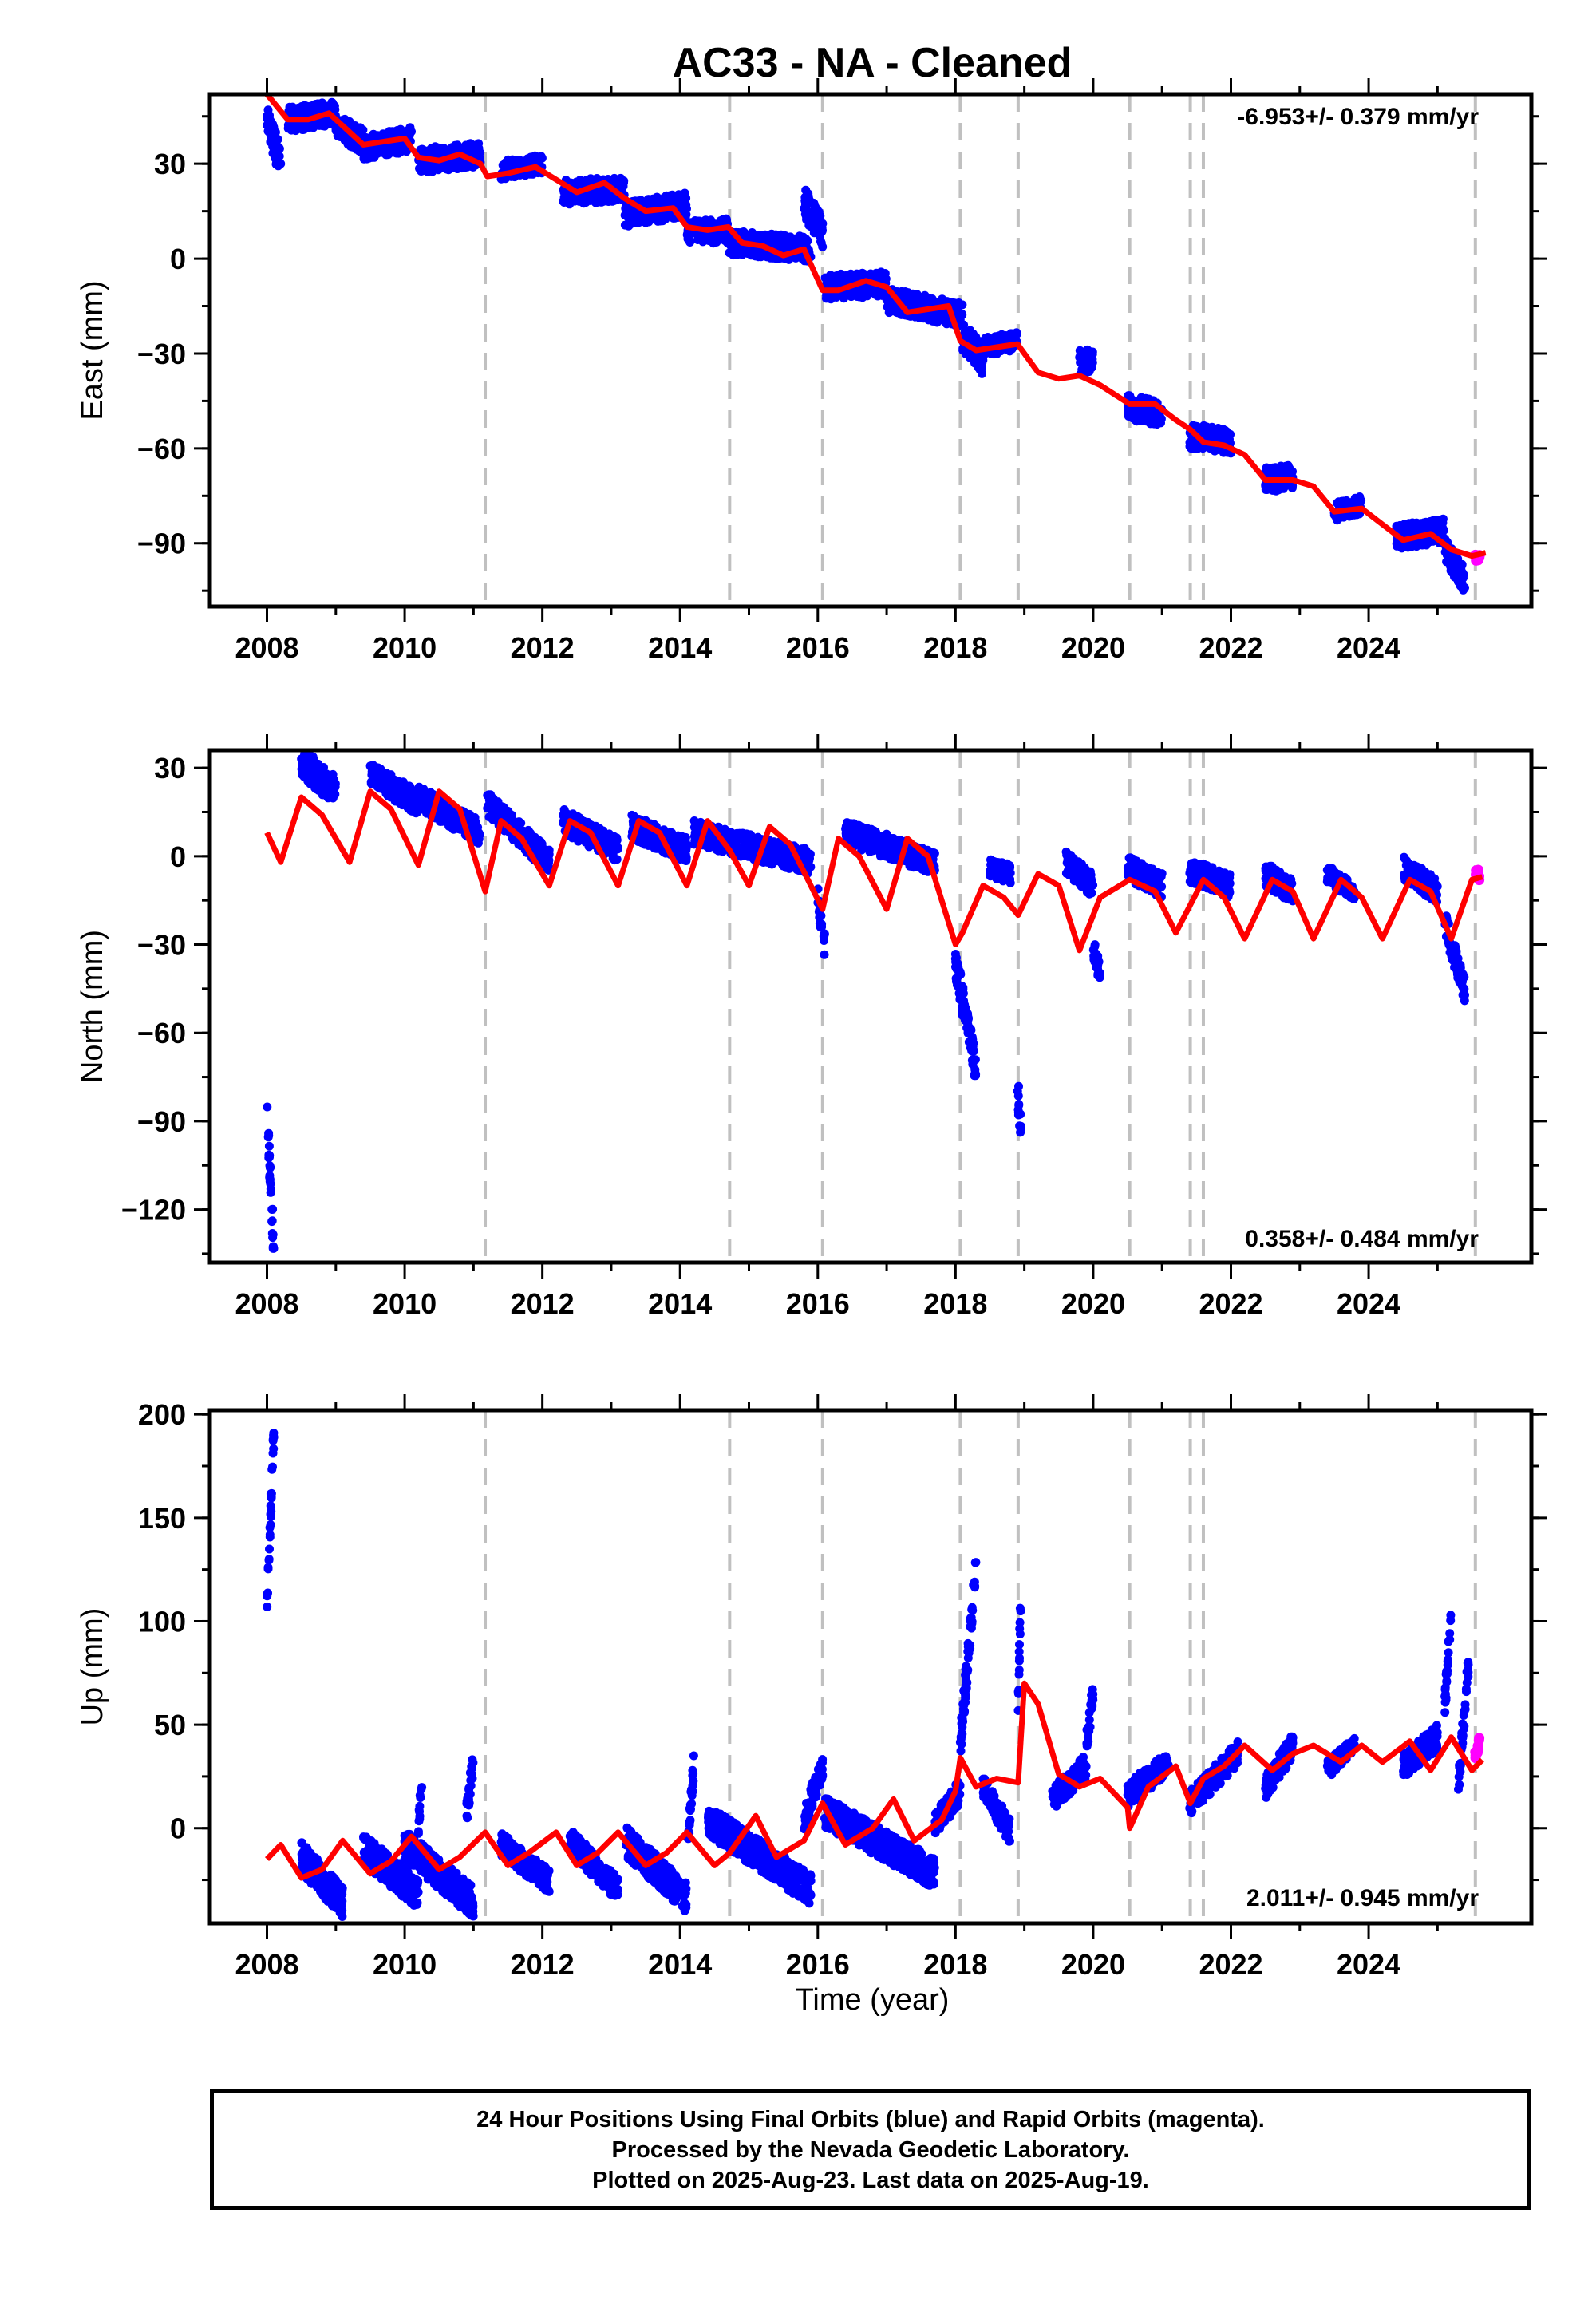 Image resolution: width=1596 pixels, height=2316 pixels. What do you see at coordinates (680, 647) in the screenshot?
I see `x-tick-label: 2014` at bounding box center [680, 647].